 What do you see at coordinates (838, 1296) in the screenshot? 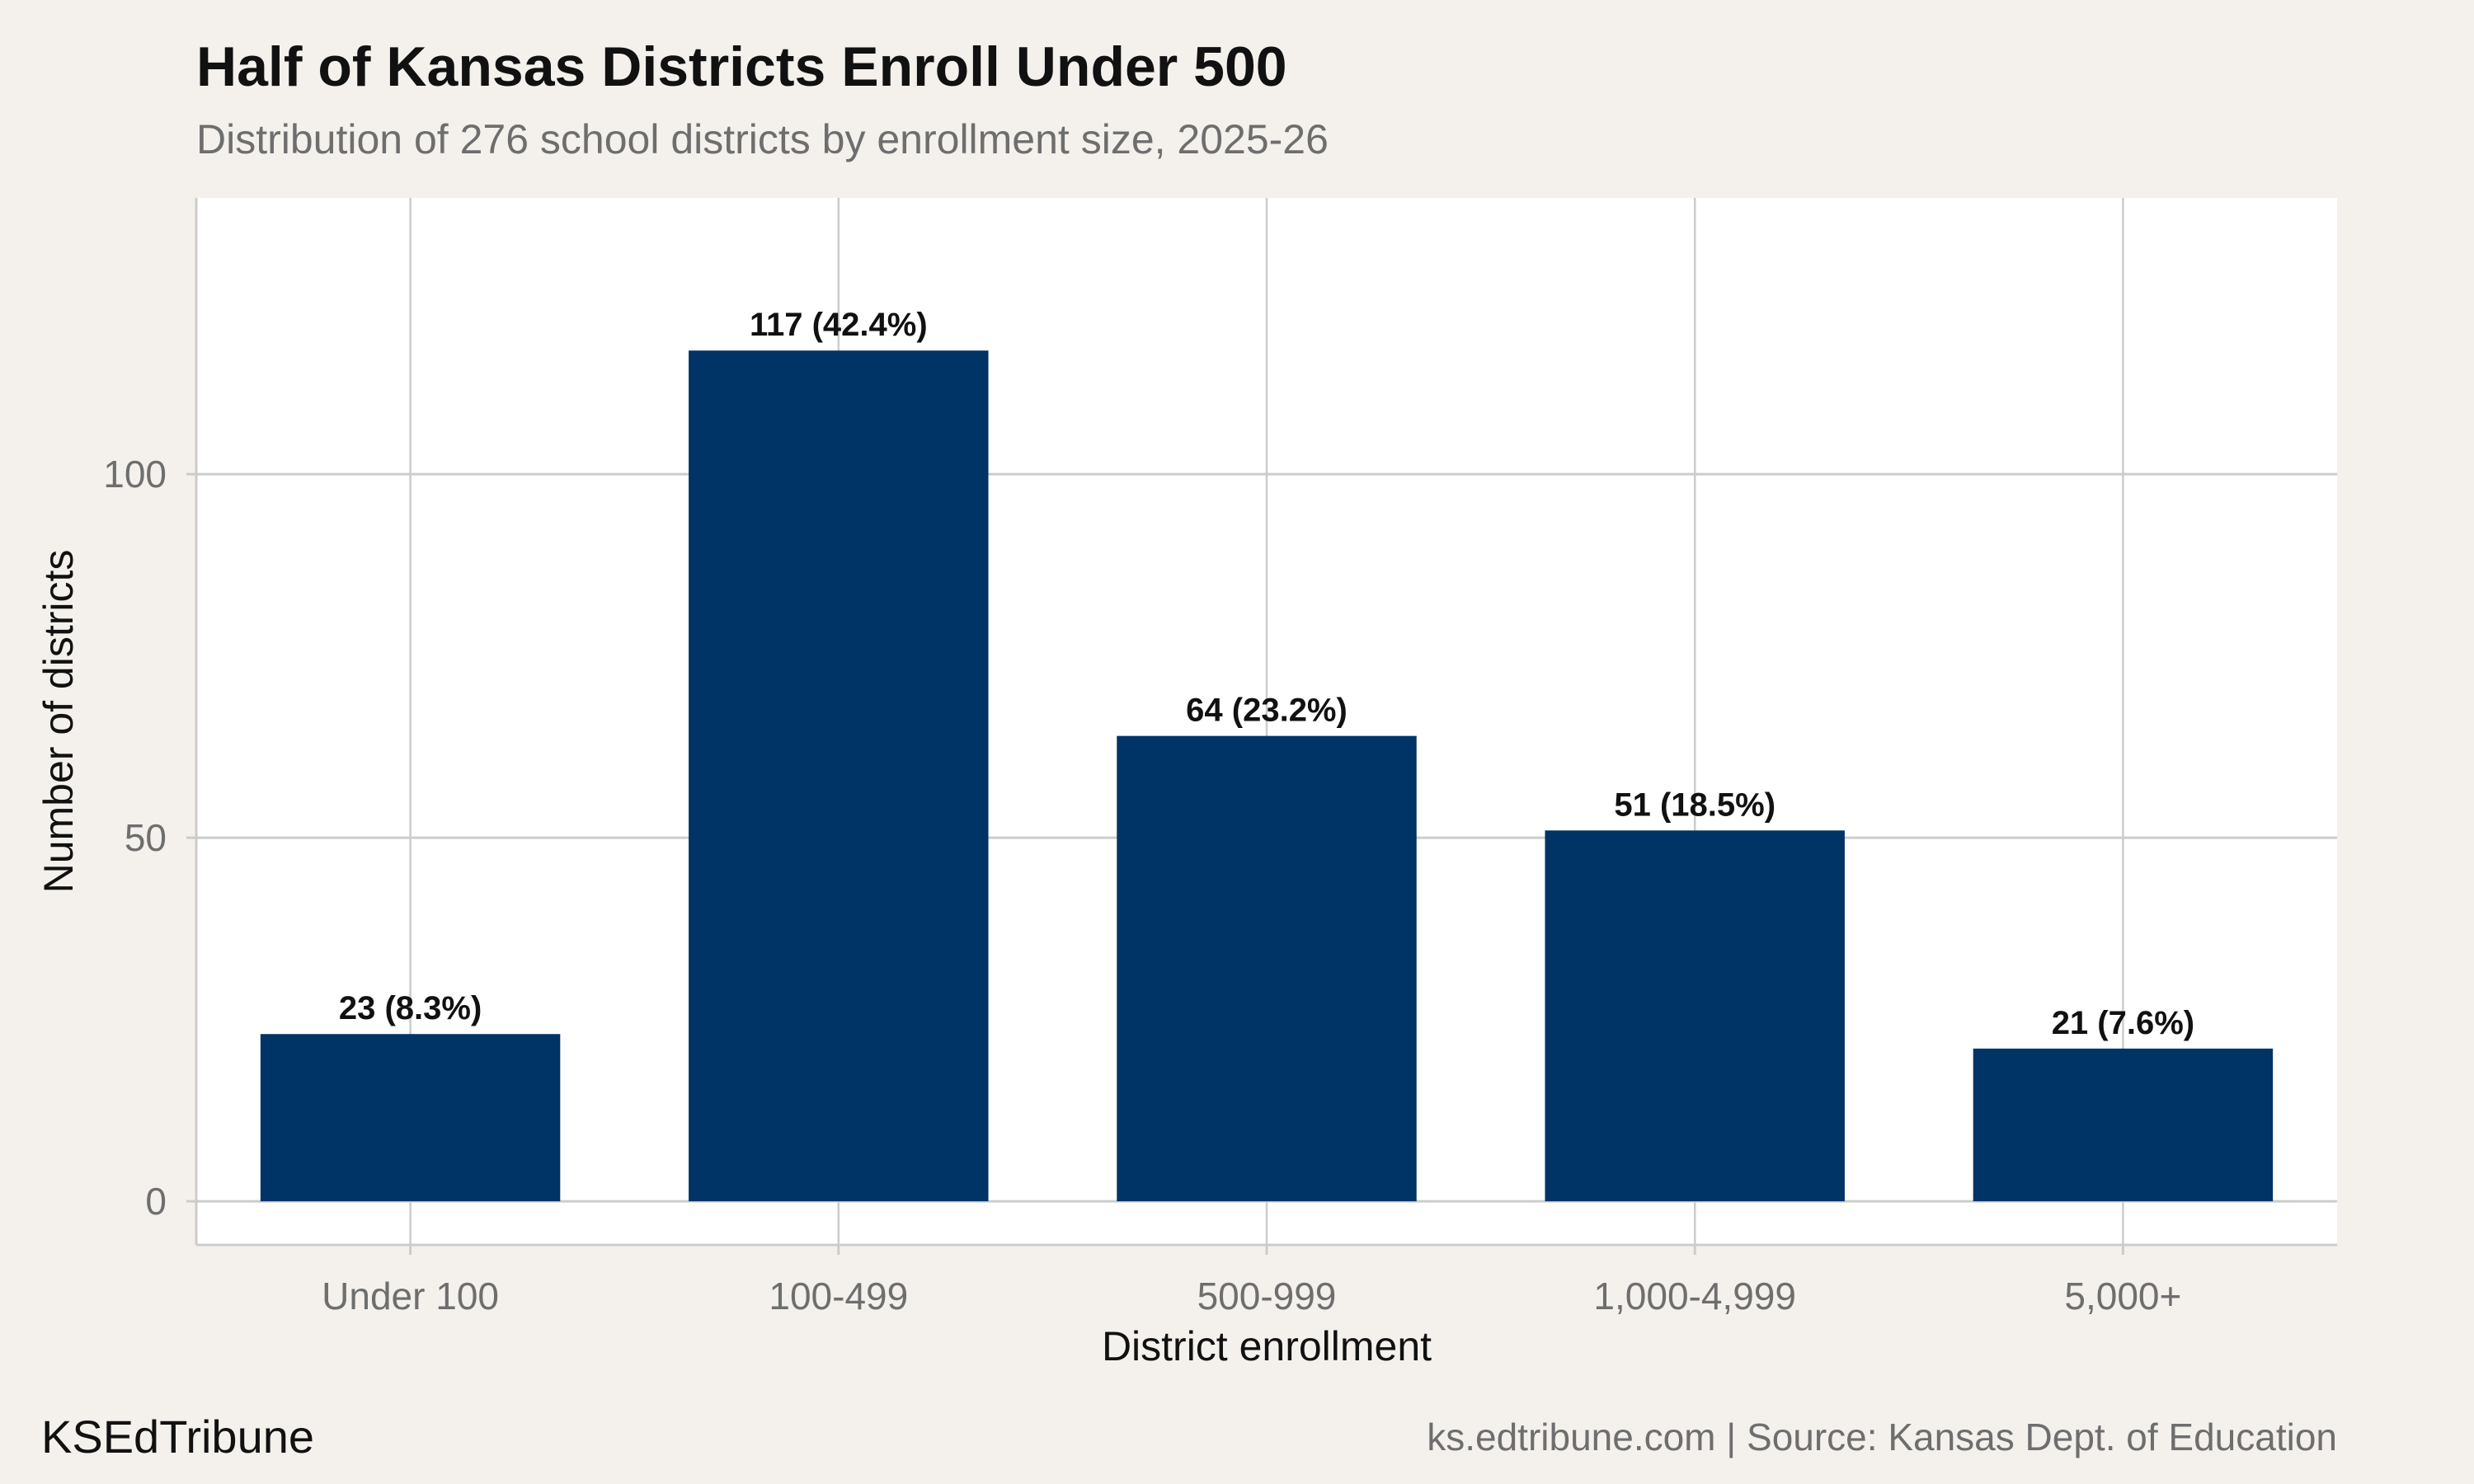
I see `x-tick-label: 100-499` at bounding box center [838, 1296].